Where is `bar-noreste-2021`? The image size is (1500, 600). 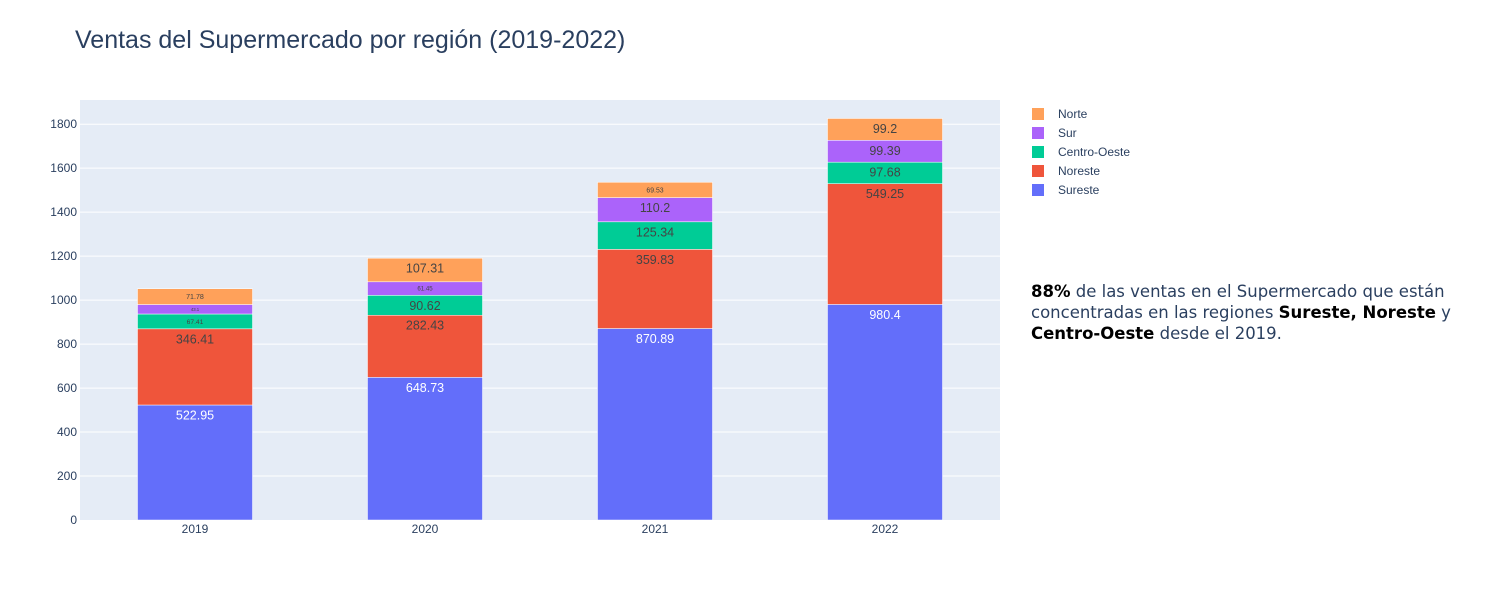
bar-noreste-2021 is located at coordinates (655, 289).